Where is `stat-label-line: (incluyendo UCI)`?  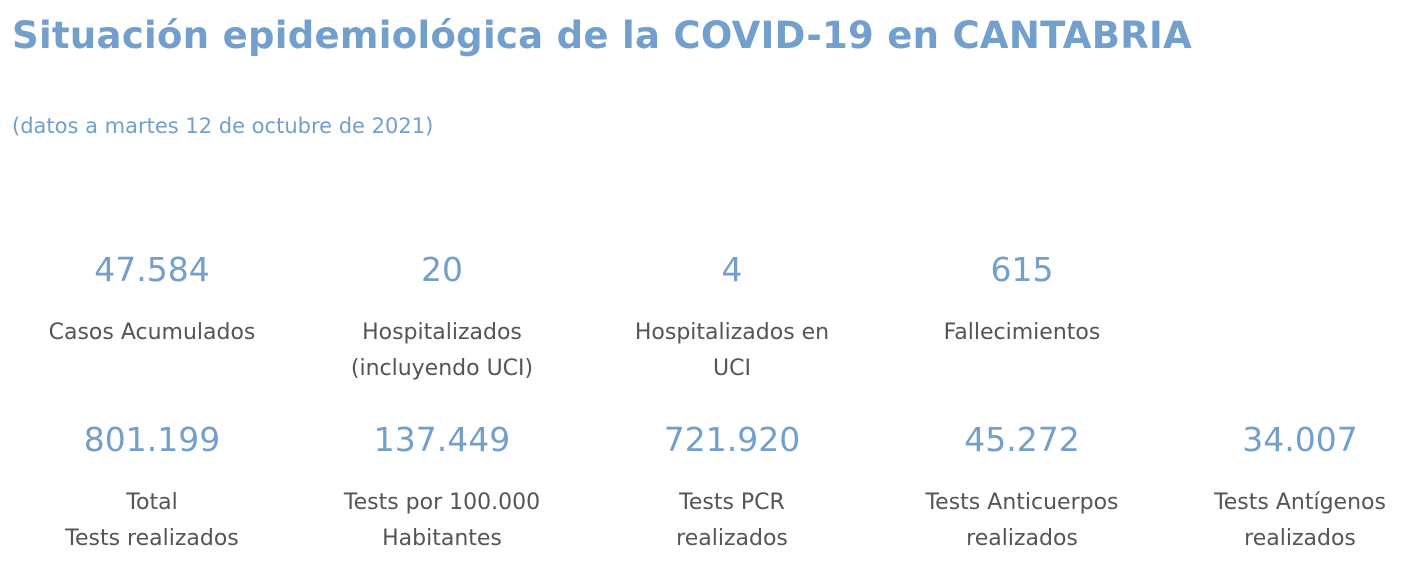 stat-label-line: (incluyendo UCI) is located at coordinates (442, 368).